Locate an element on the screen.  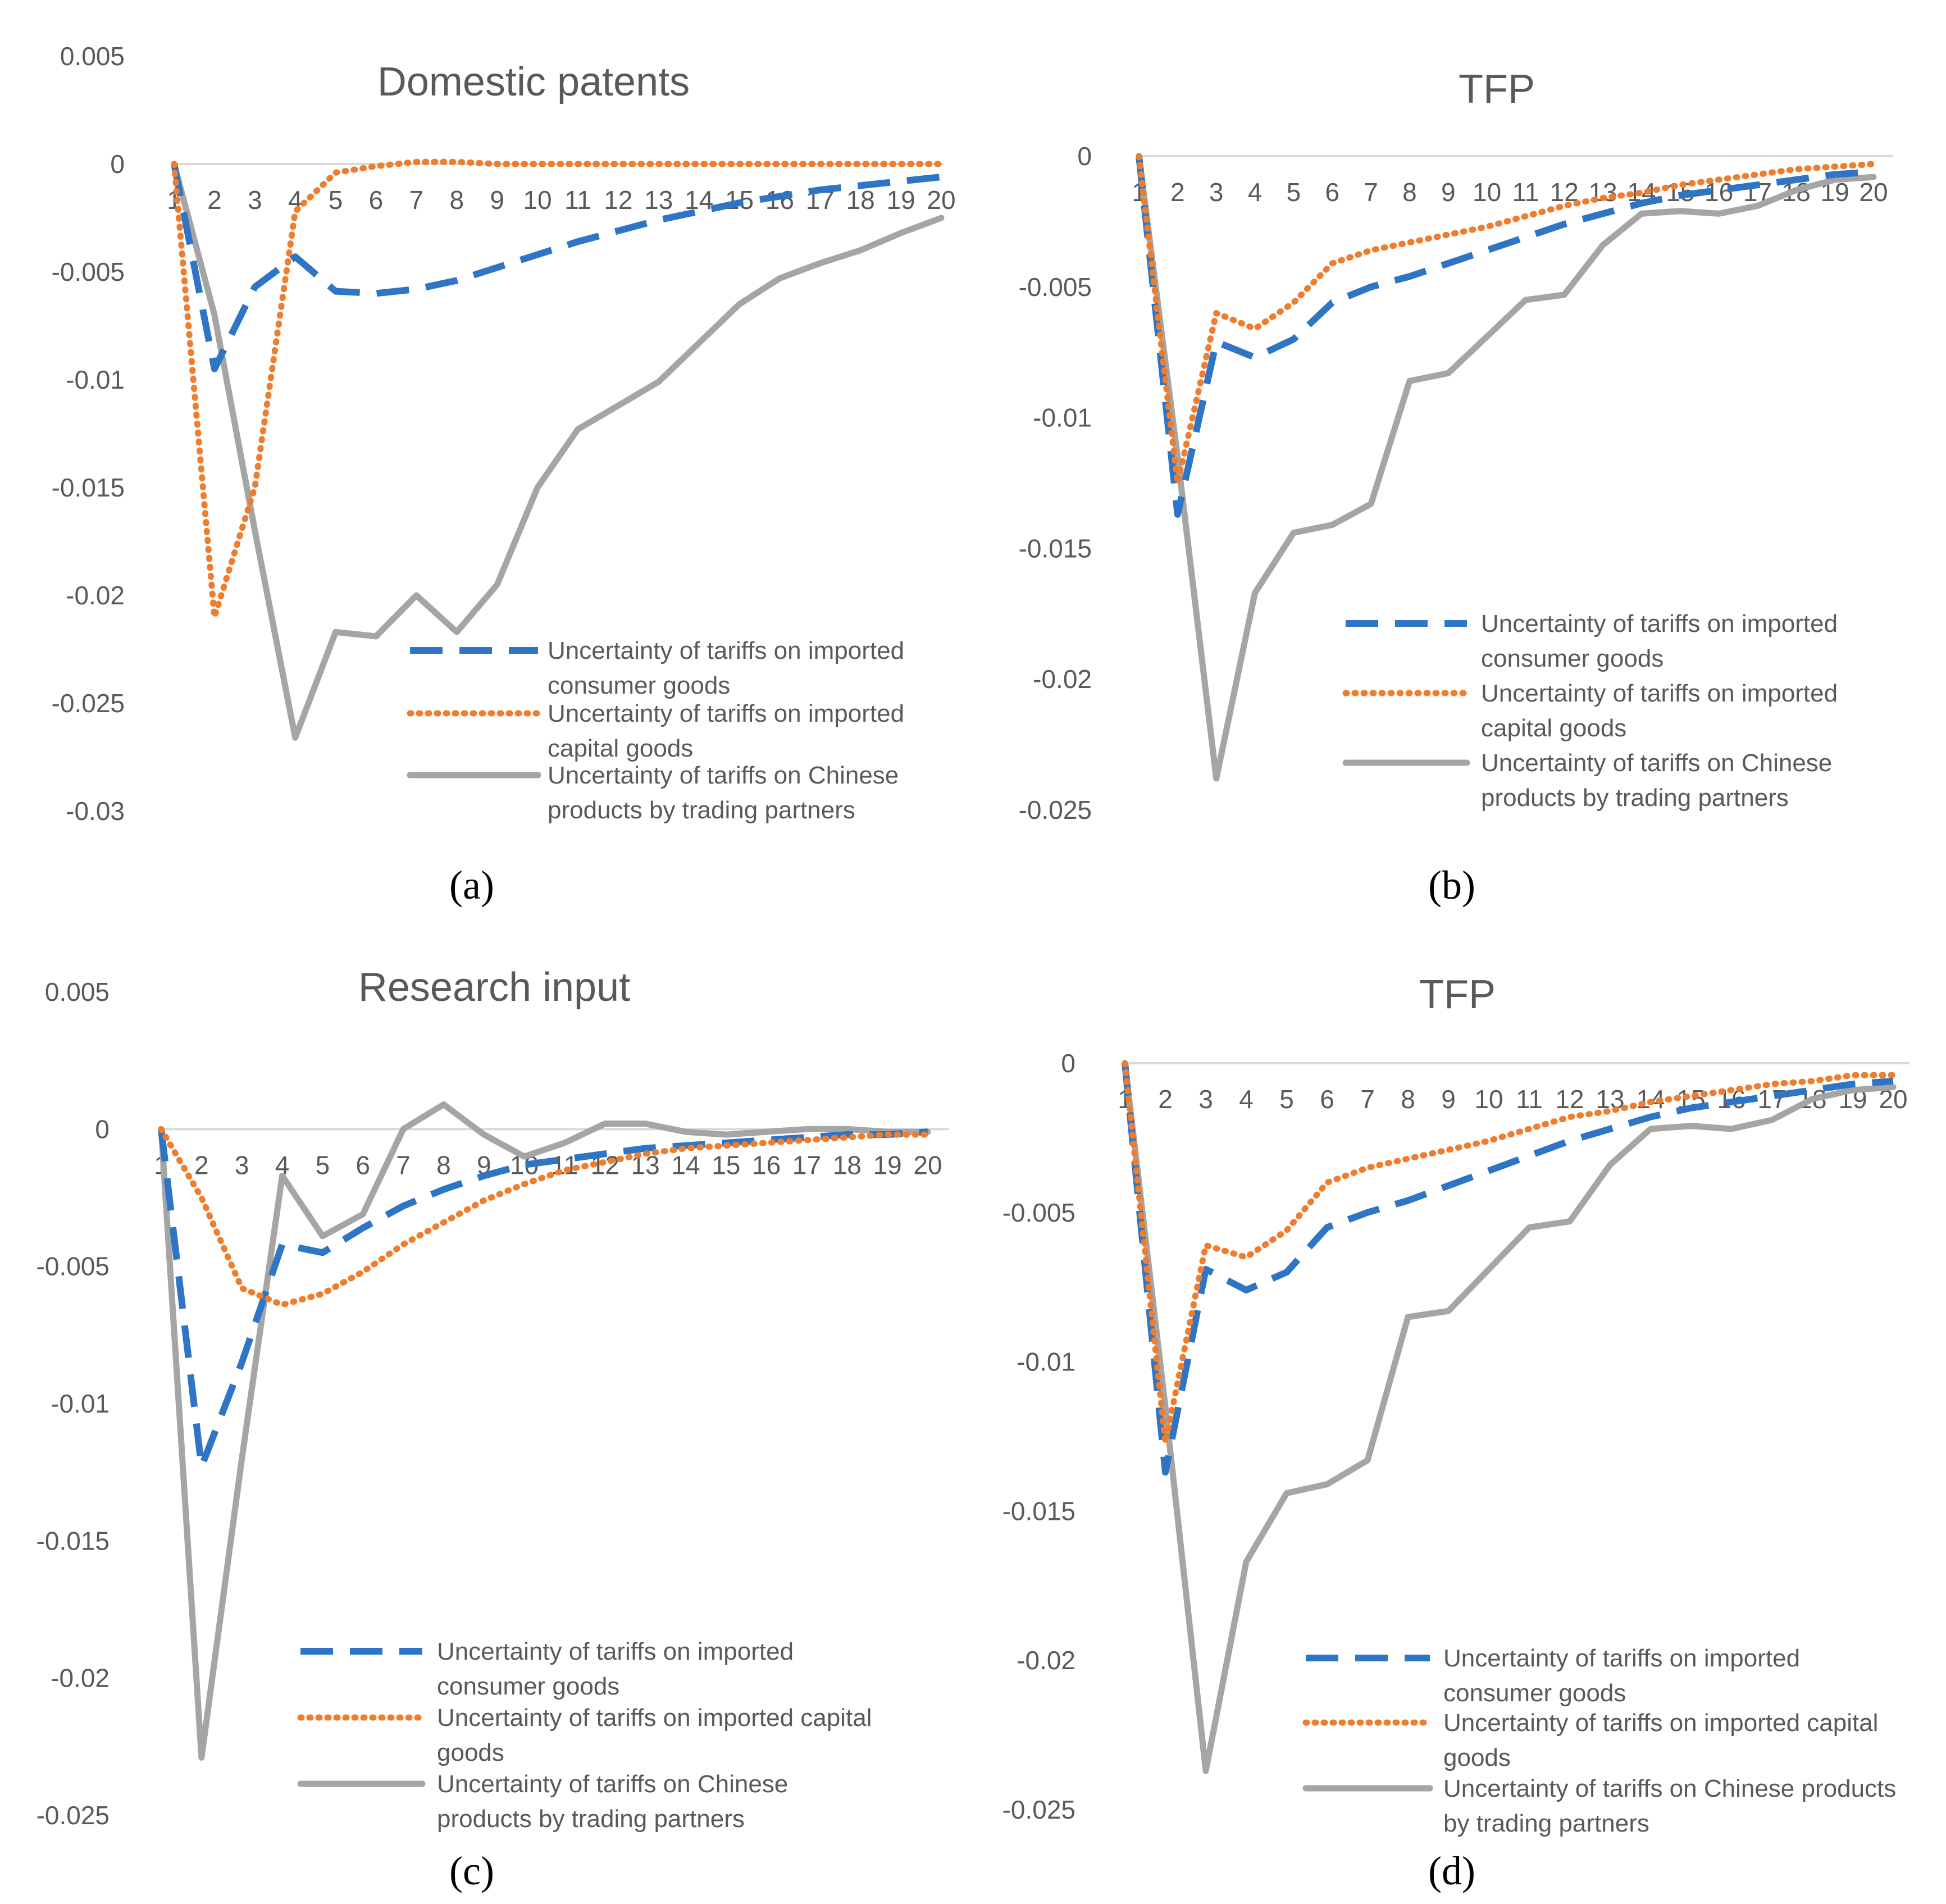
panel-label: (c) is located at coordinates (471, 1870).